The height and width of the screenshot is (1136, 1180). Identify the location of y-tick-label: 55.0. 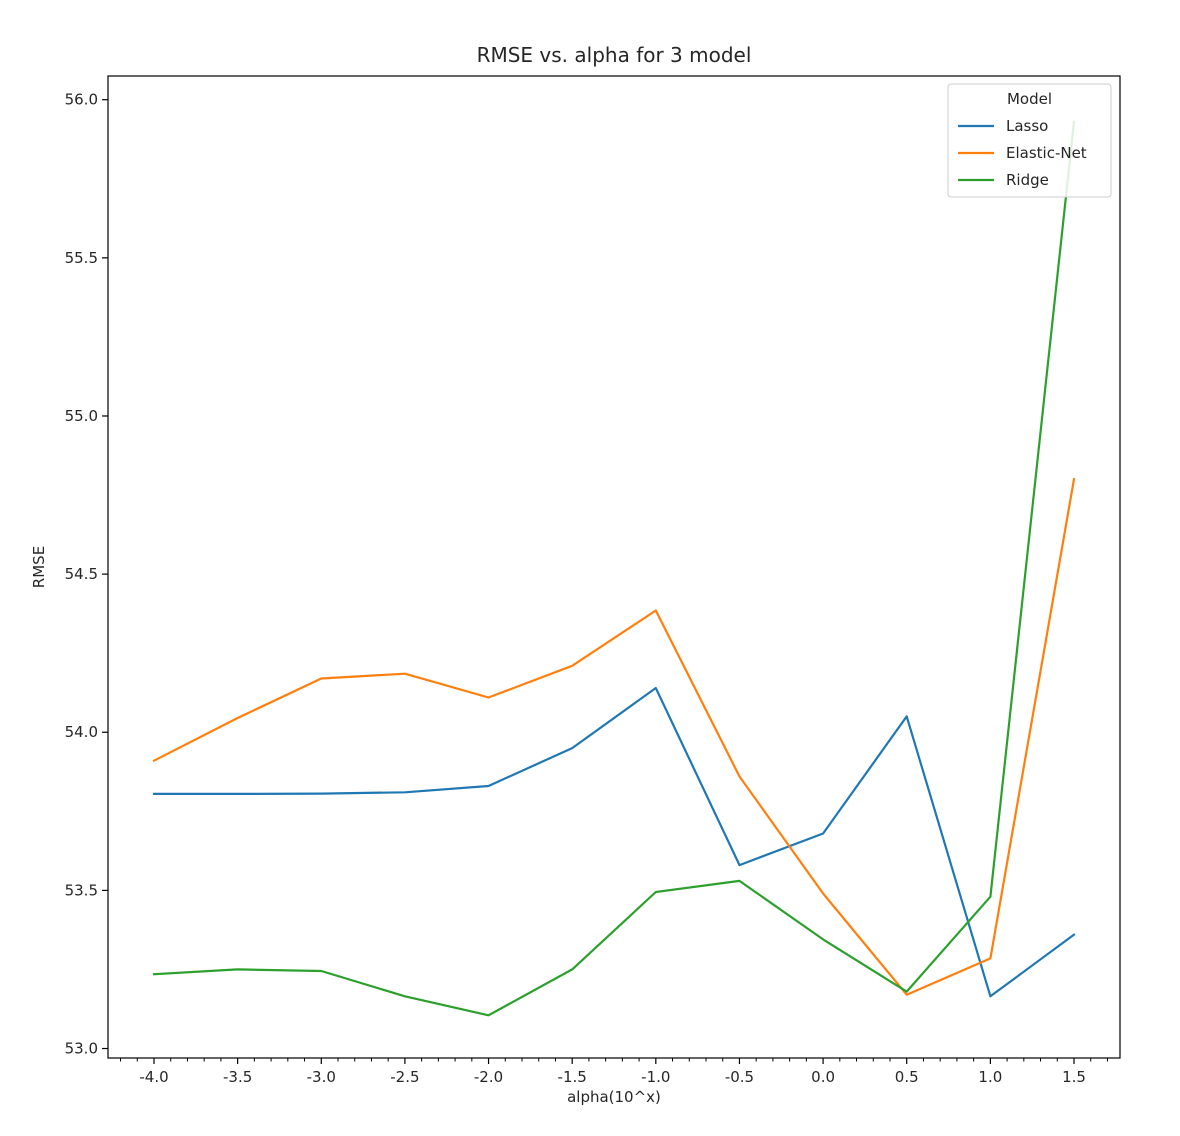
(81, 416).